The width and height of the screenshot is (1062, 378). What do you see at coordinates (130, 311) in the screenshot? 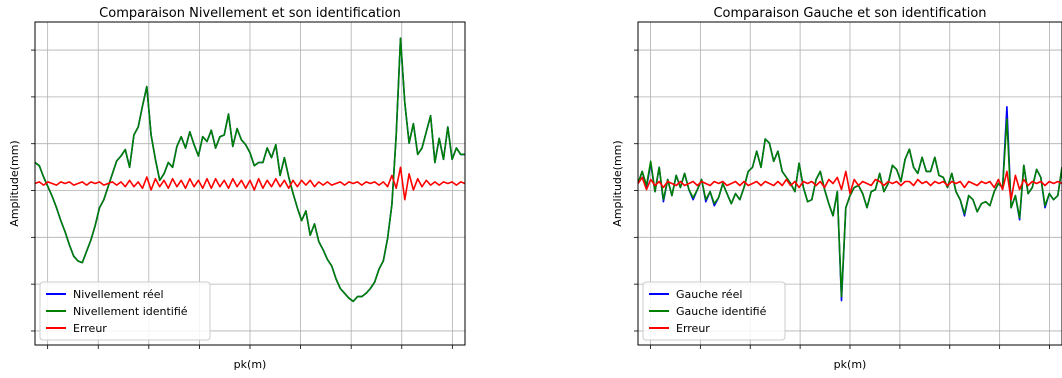
I see `legend-label: Nivellement identifié` at bounding box center [130, 311].